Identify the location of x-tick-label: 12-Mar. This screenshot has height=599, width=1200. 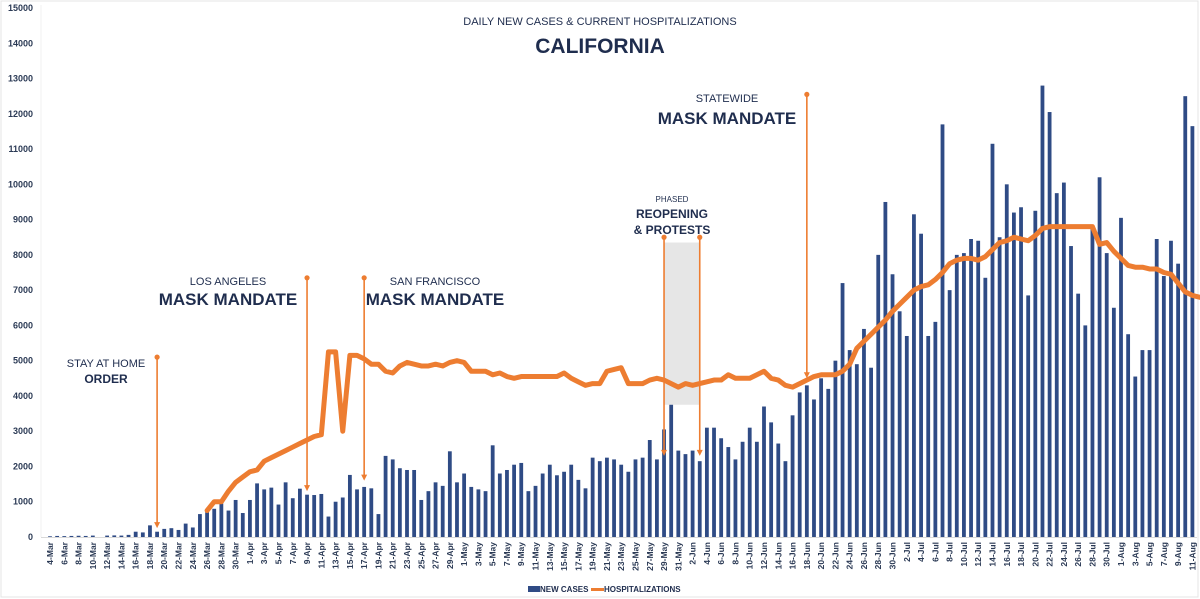
(107, 555).